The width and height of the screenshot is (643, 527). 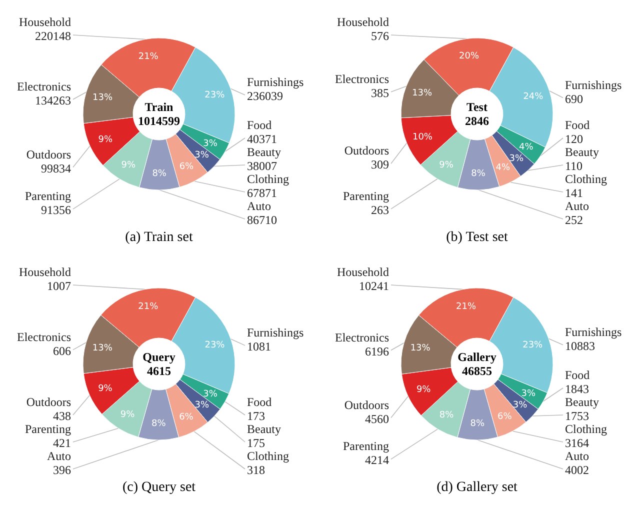 I want to click on text: Query, so click(x=159, y=357).